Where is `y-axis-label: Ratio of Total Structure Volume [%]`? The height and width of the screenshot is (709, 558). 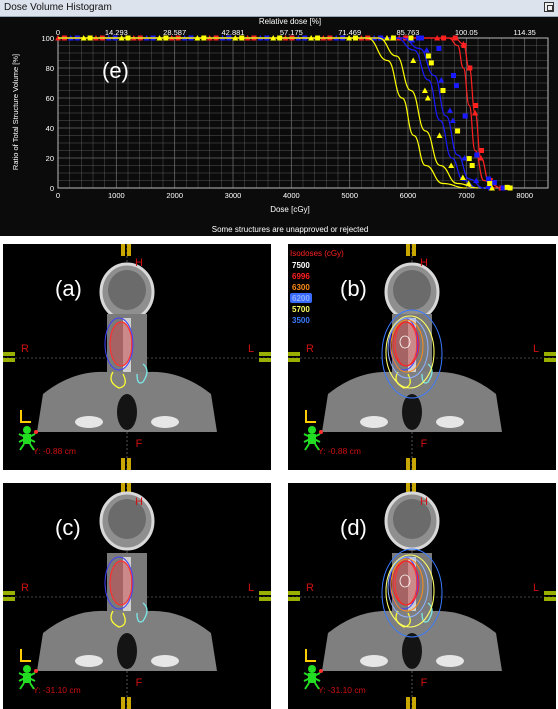 y-axis-label: Ratio of Total Structure Volume [%] is located at coordinates (15, 112).